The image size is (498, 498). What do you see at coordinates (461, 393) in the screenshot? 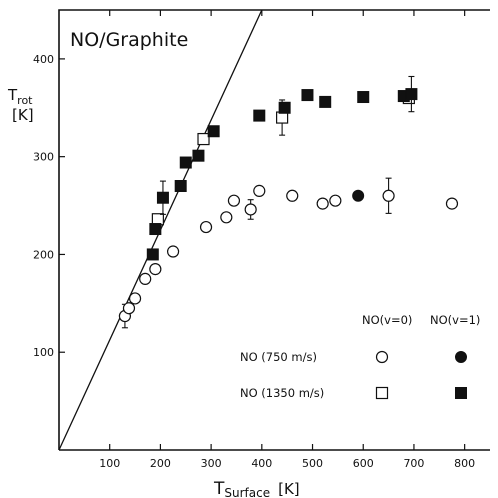
I see `legend-marker-filled-square` at bounding box center [461, 393].